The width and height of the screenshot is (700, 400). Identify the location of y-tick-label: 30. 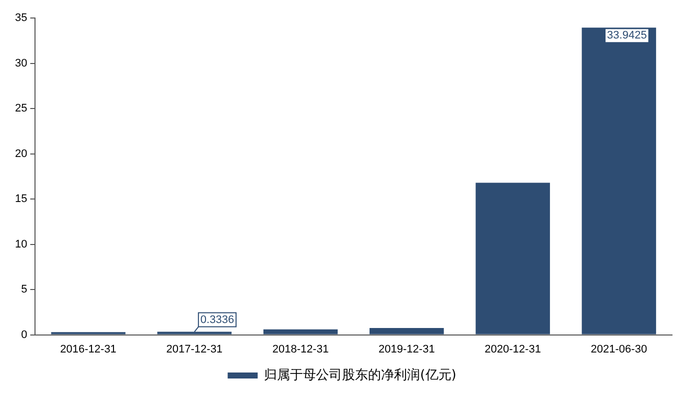
(21, 63).